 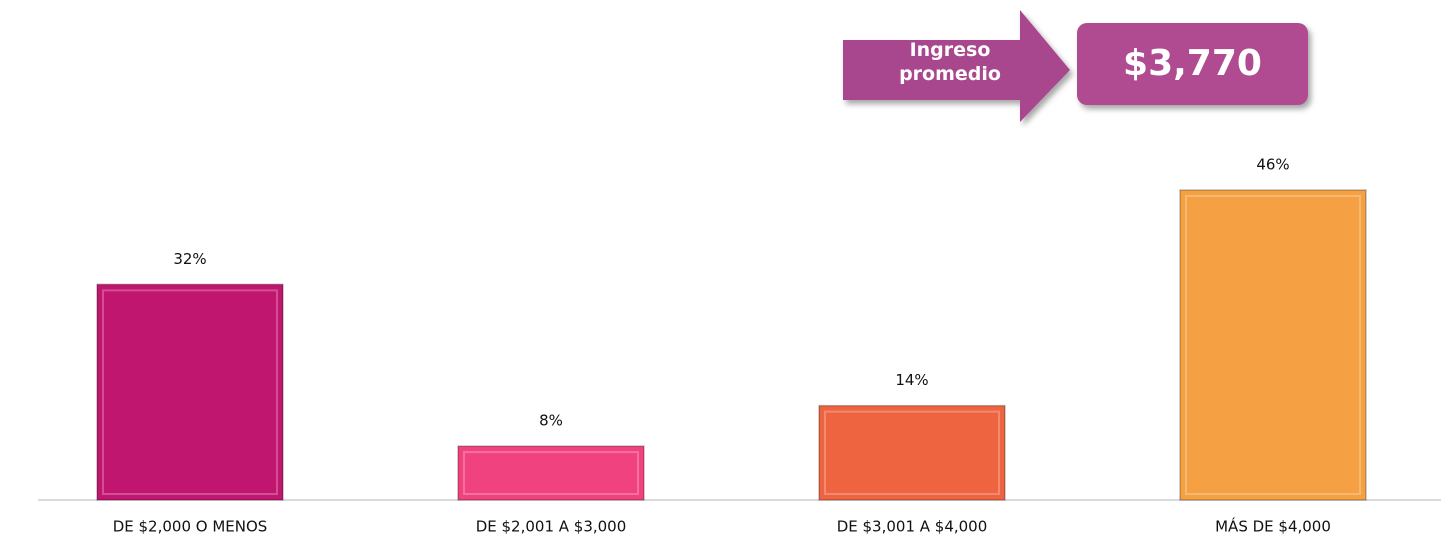 What do you see at coordinates (551, 527) in the screenshot?
I see `x-tick-label: DE $2,001 A $3,000` at bounding box center [551, 527].